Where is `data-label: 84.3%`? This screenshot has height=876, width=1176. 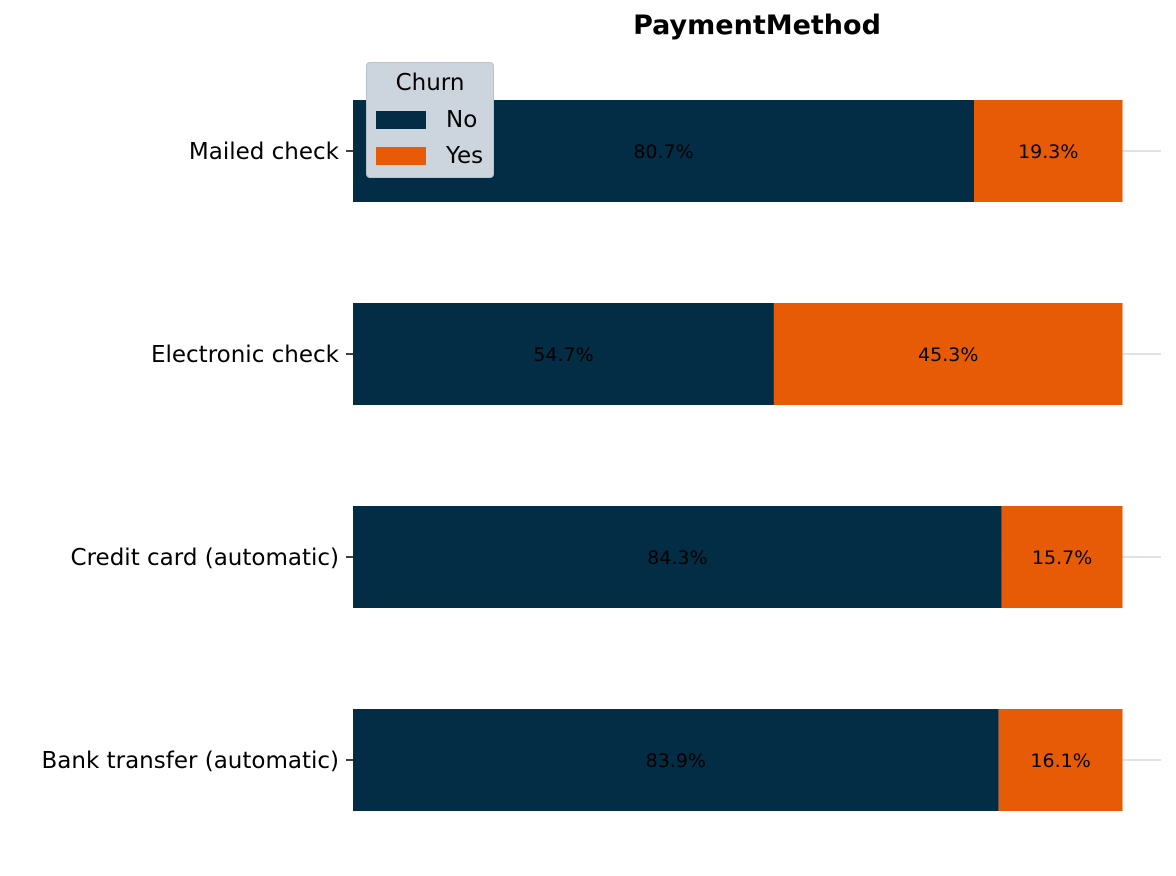
data-label: 84.3% is located at coordinates (677, 558).